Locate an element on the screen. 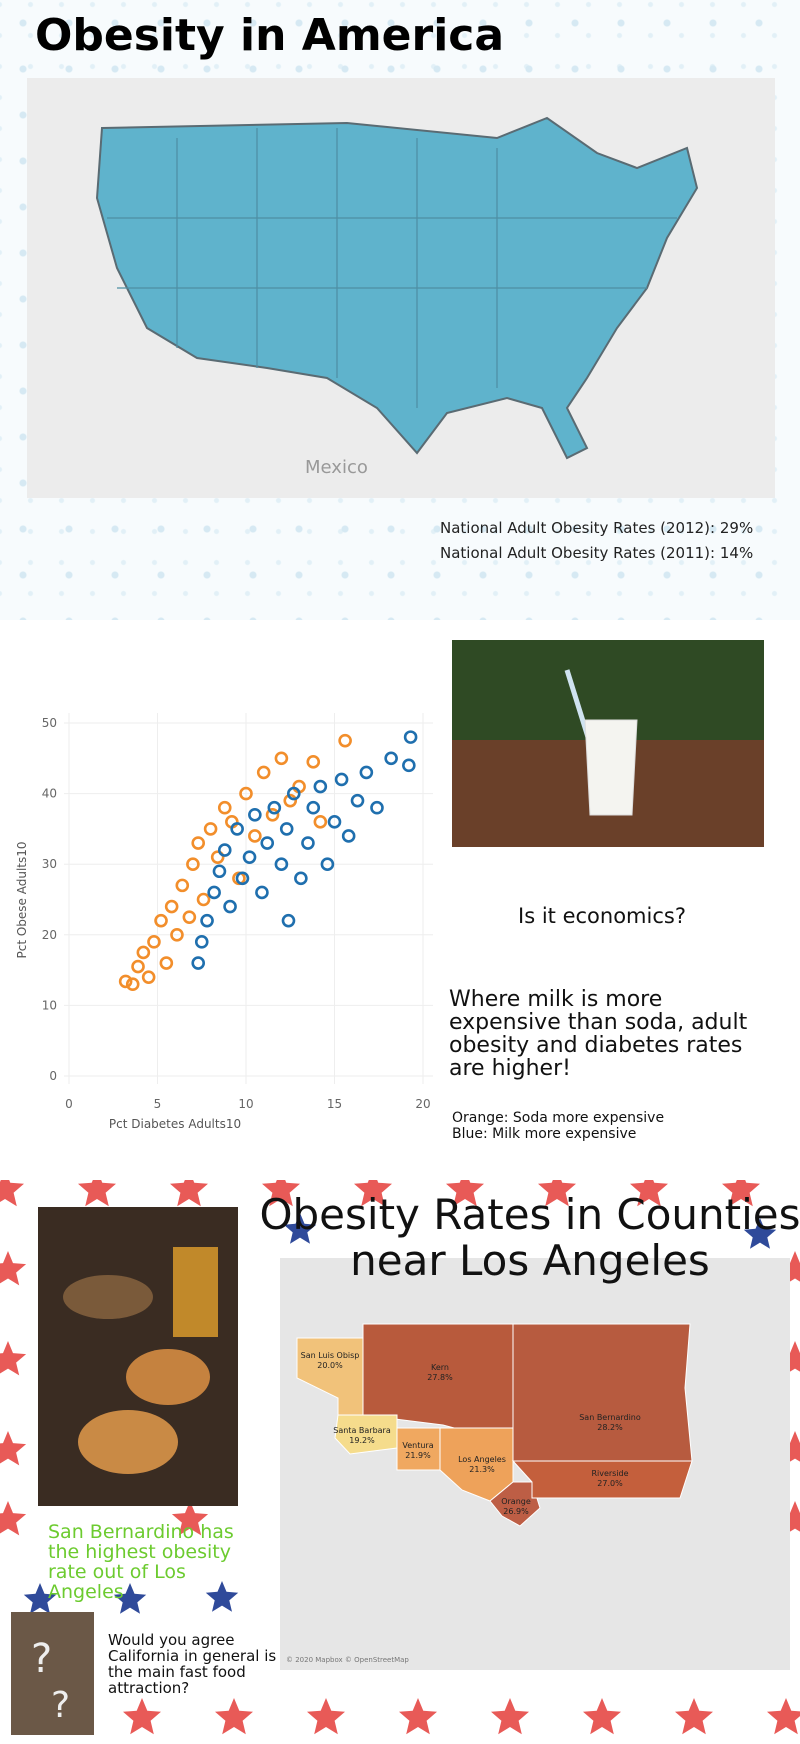  y-tick-label: 10 is located at coordinates (49, 1005).